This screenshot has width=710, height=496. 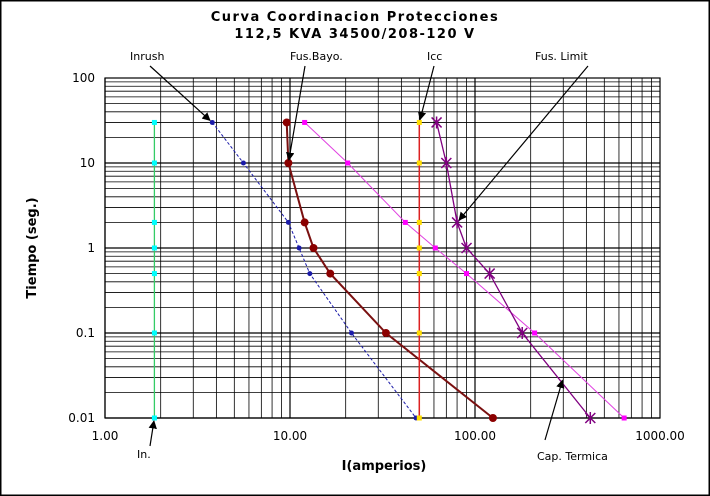 I want to click on annotation-arrow-in, so click(x=152, y=433).